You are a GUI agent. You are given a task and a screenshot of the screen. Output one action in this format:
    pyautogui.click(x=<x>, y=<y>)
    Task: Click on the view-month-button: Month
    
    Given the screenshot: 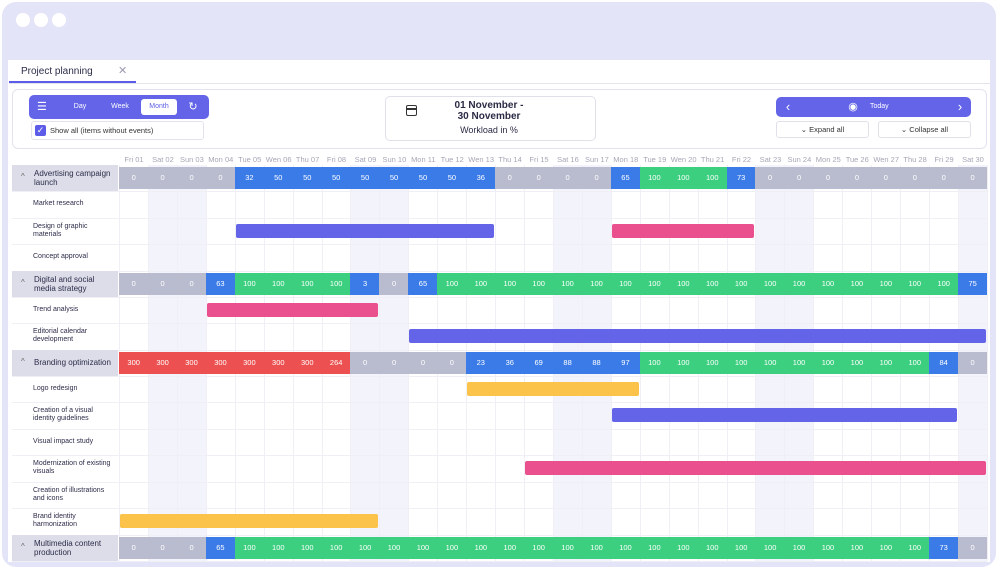 What is the action you would take?
    pyautogui.click(x=159, y=107)
    